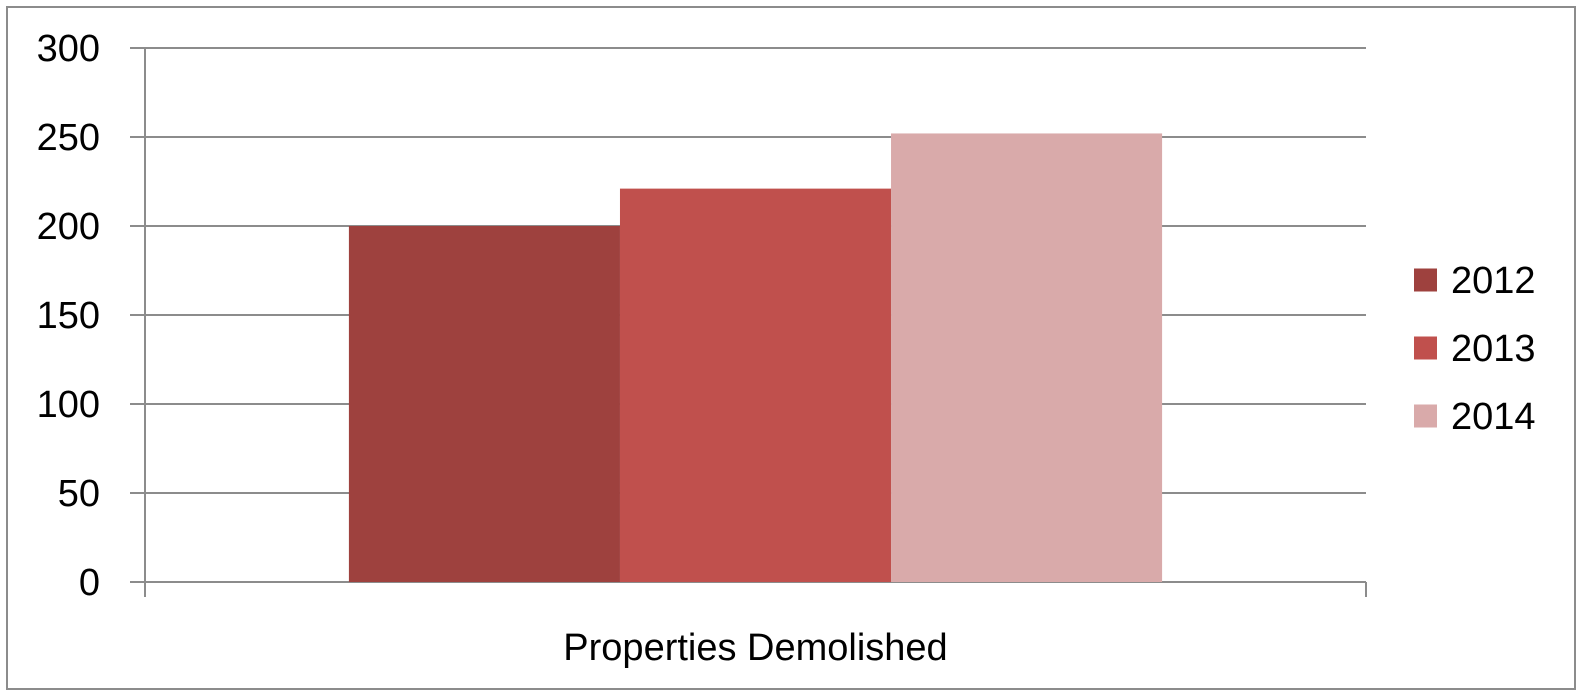 Image resolution: width=1585 pixels, height=693 pixels. I want to click on x-category-label: Properties Demolished, so click(755, 648).